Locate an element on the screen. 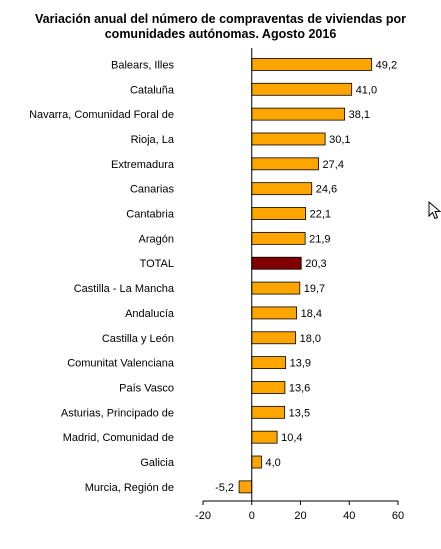 This screenshot has height=549, width=441. chart-title-line-2: comunidades autónomas. Agosto 2016 is located at coordinates (220, 34).